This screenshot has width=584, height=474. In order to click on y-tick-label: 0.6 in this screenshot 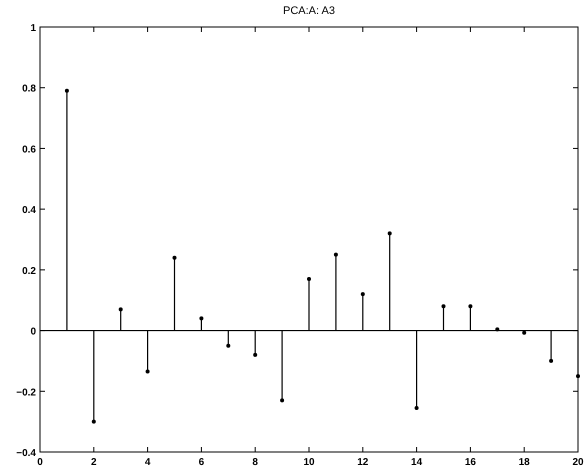, I will do `click(29, 150)`.